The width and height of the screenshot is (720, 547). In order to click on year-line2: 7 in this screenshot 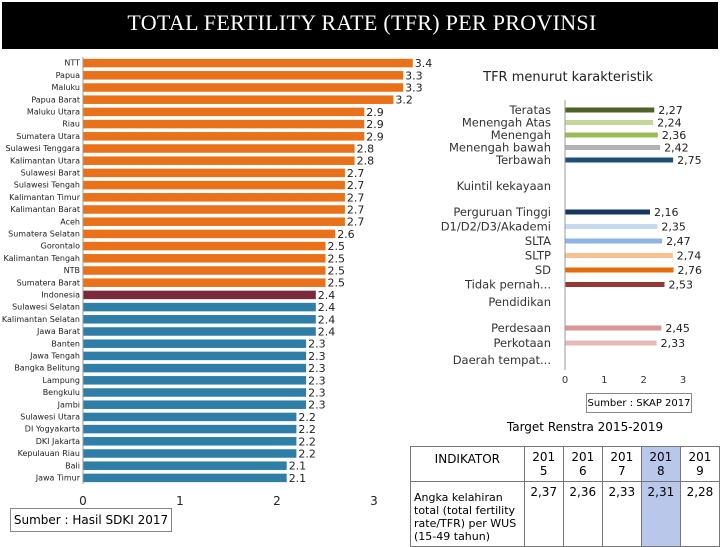, I will do `click(622, 471)`.